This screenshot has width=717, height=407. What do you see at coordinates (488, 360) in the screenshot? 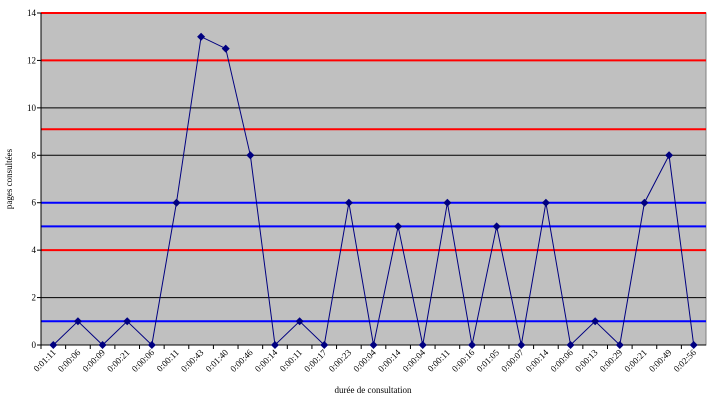
I see `x-tick-label: 0:01:05` at bounding box center [488, 360].